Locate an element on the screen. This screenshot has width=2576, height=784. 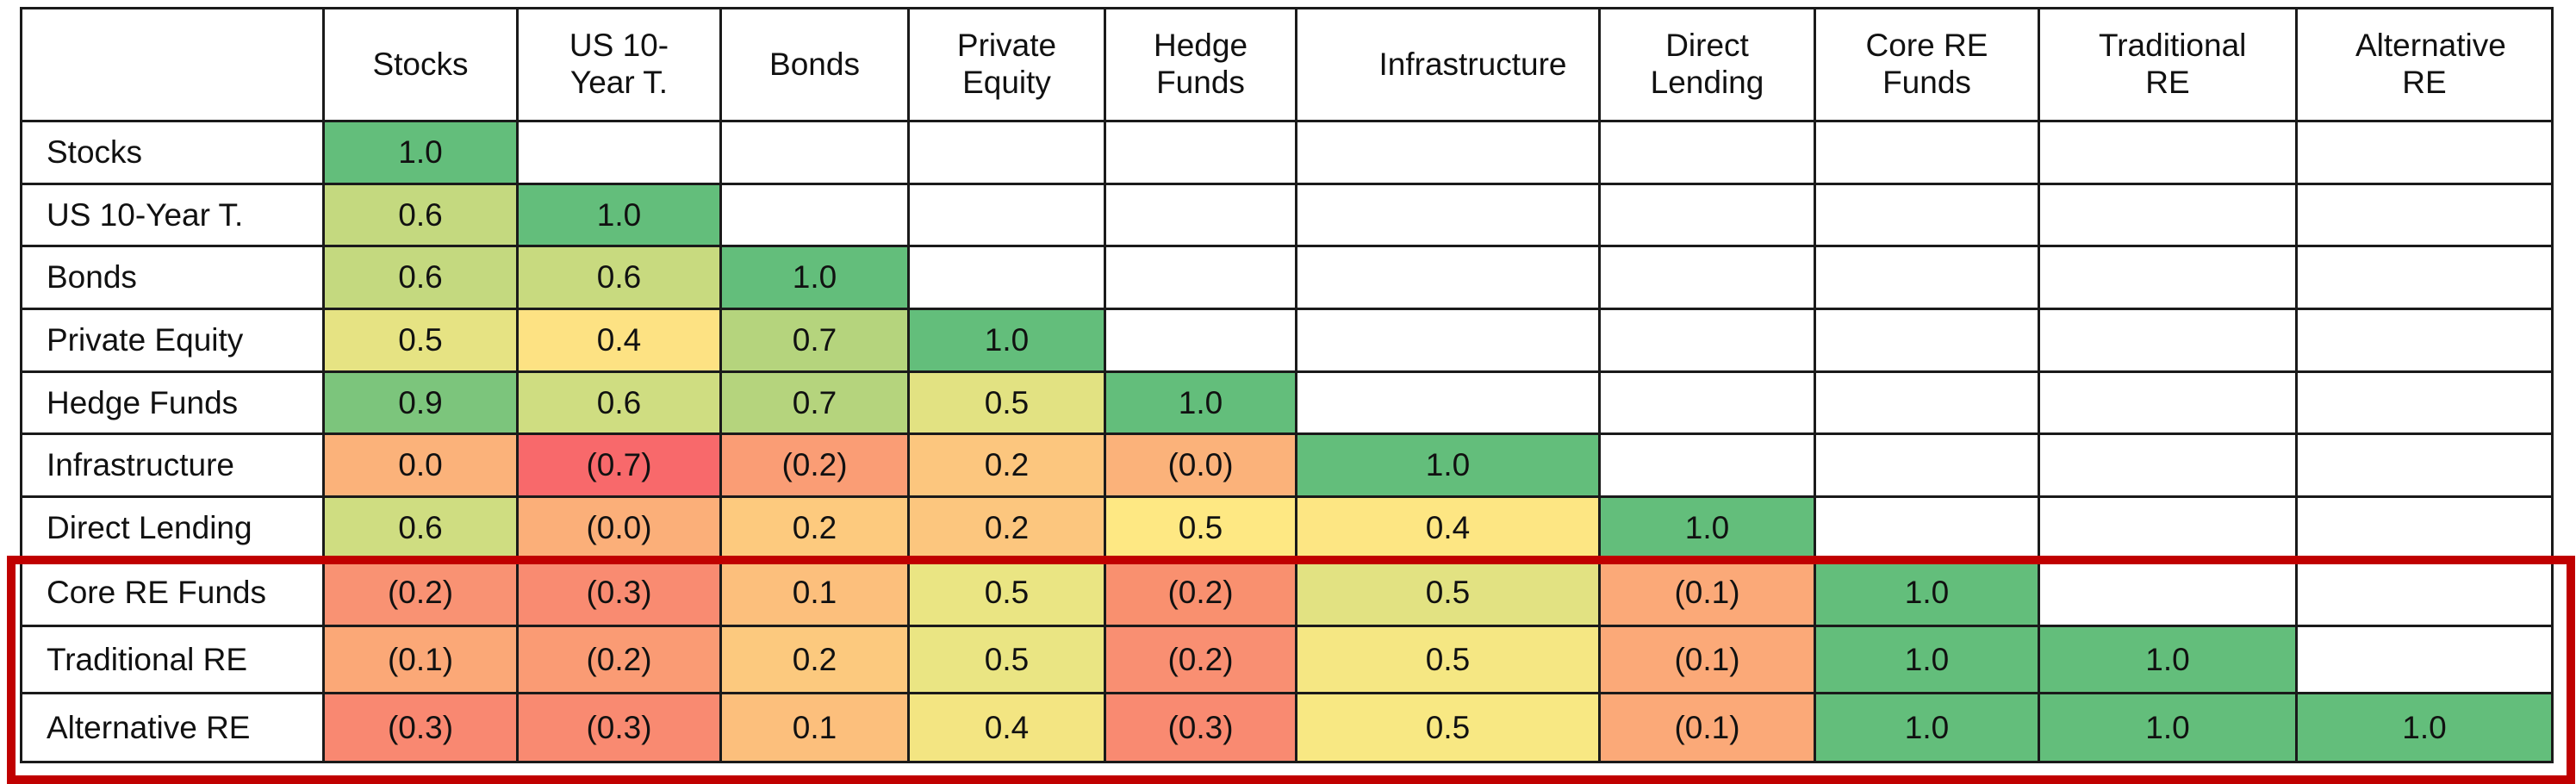
column-header-text: Hedge Funds is located at coordinates (1201, 64).